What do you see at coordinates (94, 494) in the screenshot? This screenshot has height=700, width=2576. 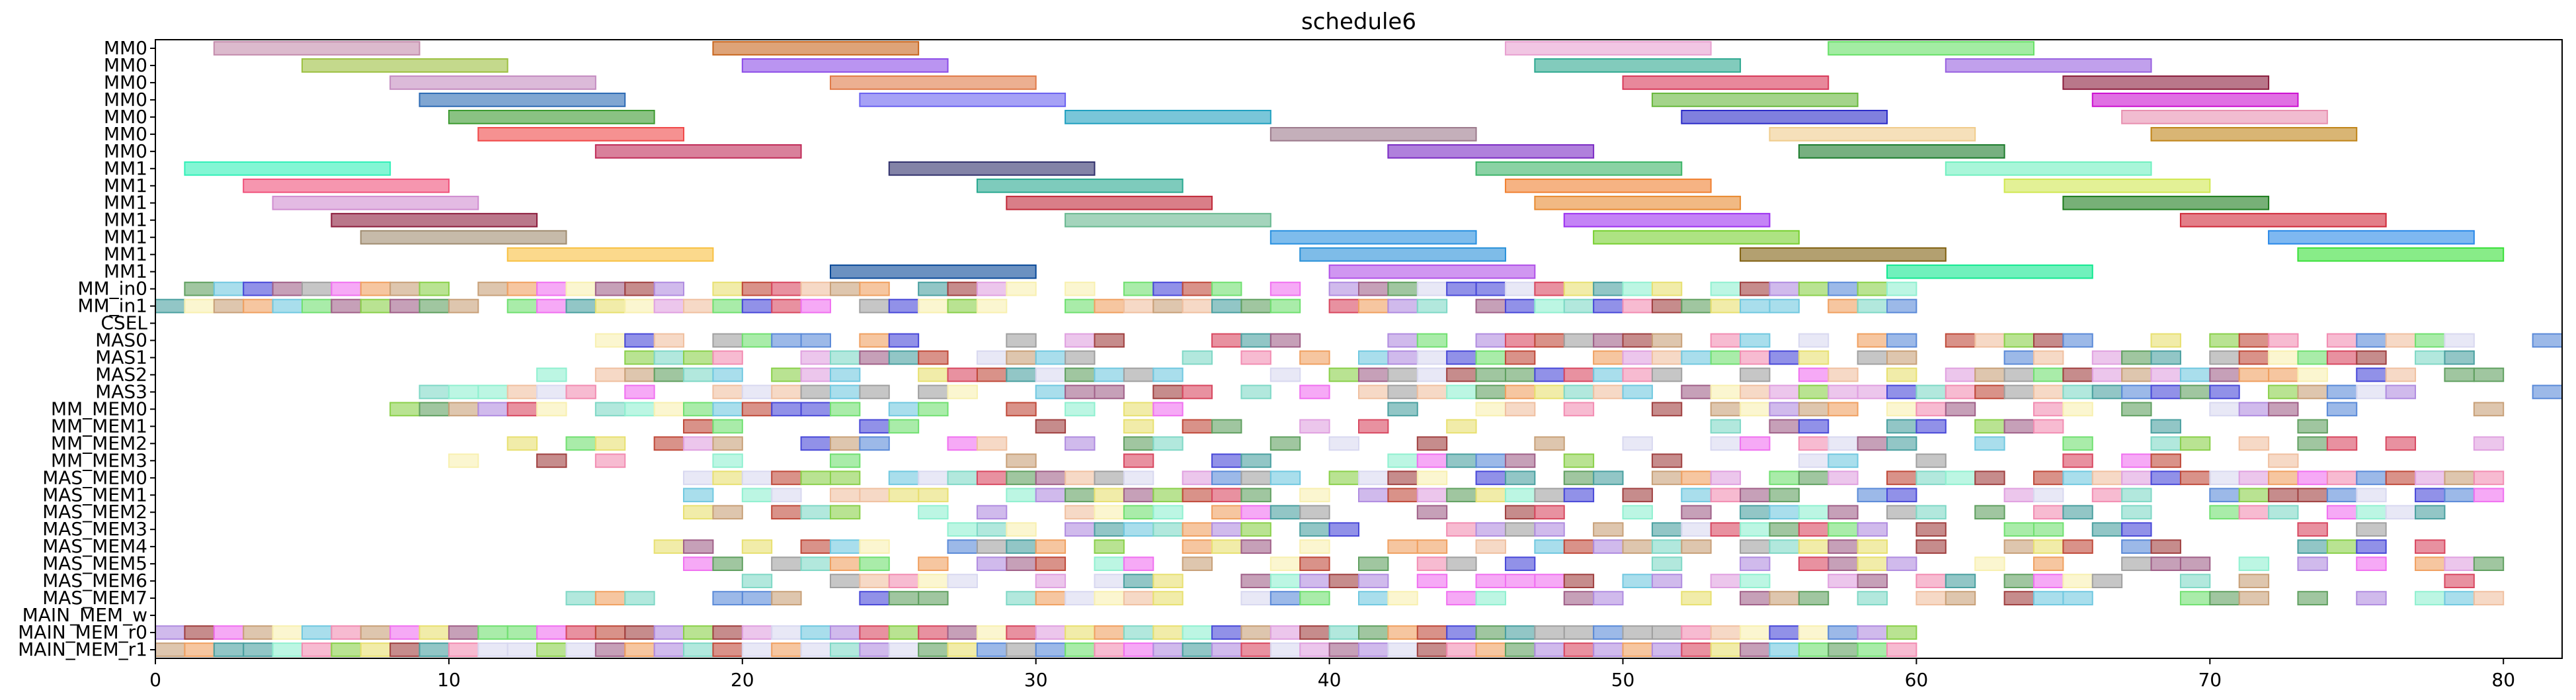 I see `y-tick-label: MAS_MEM1` at bounding box center [94, 494].